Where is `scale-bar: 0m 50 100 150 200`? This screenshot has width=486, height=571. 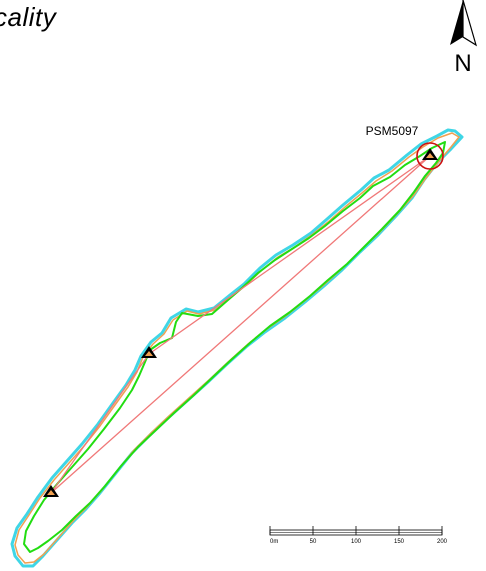
scale-bar: 0m 50 100 150 200 is located at coordinates (358, 535).